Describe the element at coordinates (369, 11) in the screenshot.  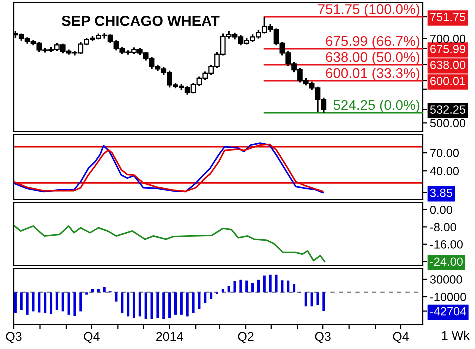
I see `legend-label: 751.75 (100.0%)` at that location.